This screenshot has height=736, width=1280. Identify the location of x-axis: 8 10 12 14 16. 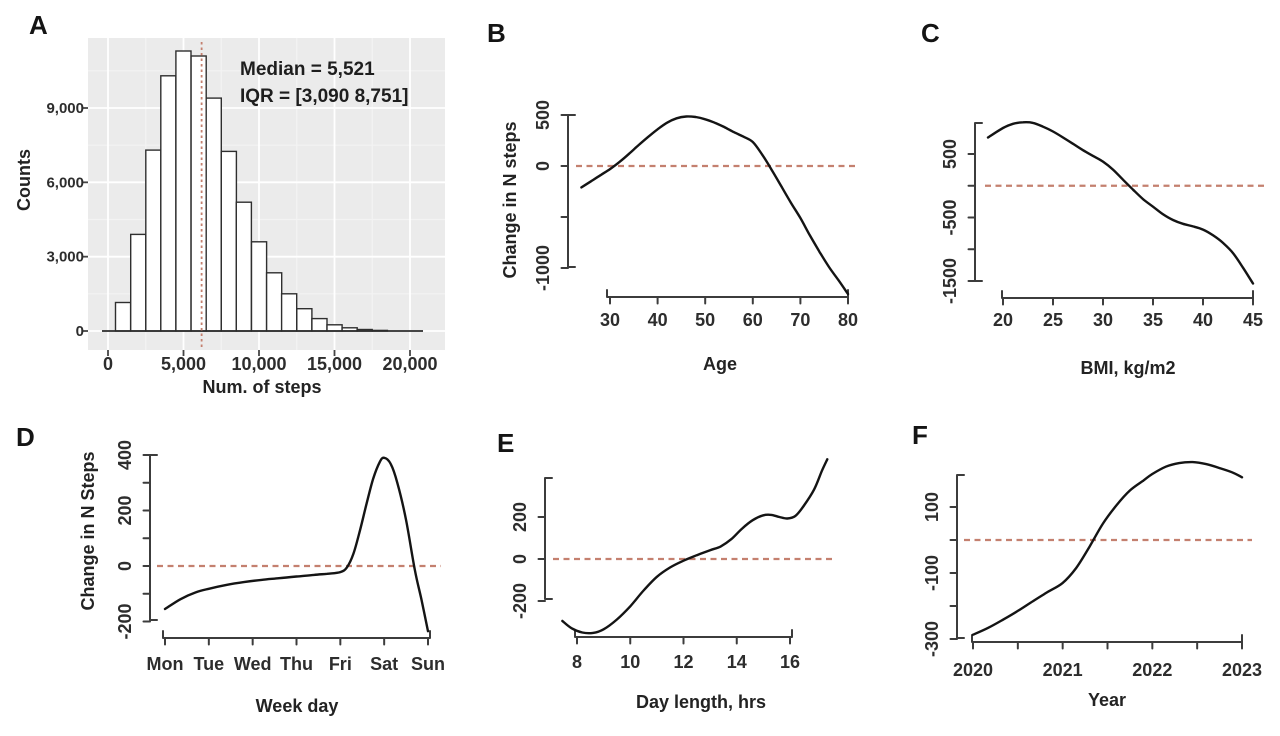
(686, 650).